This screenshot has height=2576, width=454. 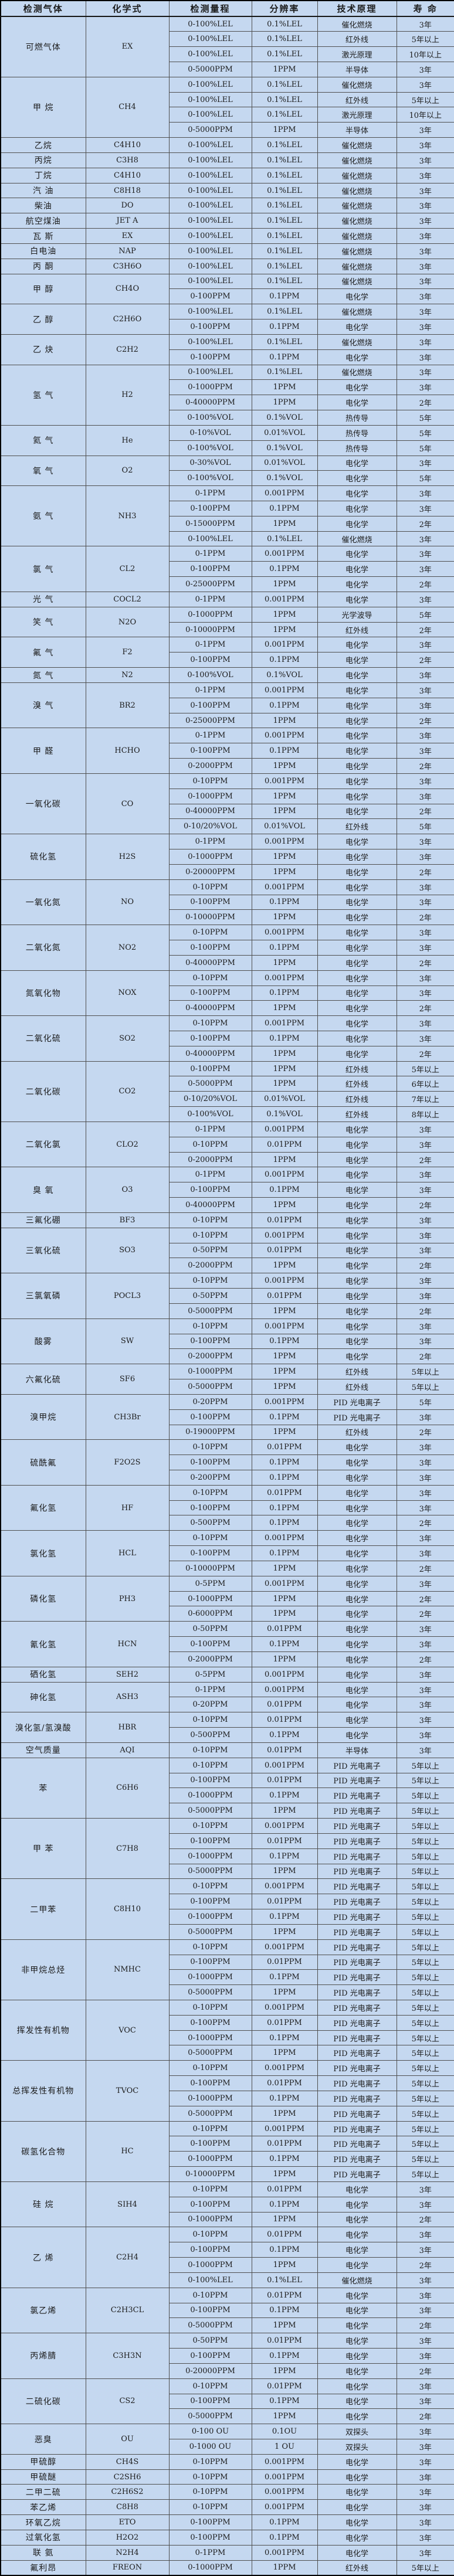 I want to click on gas-name-cell: 柴油, so click(x=43, y=206).